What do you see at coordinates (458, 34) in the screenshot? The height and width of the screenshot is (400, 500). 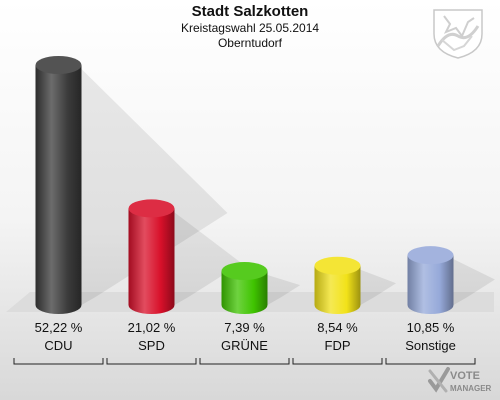 I see `coat-of-arms-icon` at bounding box center [458, 34].